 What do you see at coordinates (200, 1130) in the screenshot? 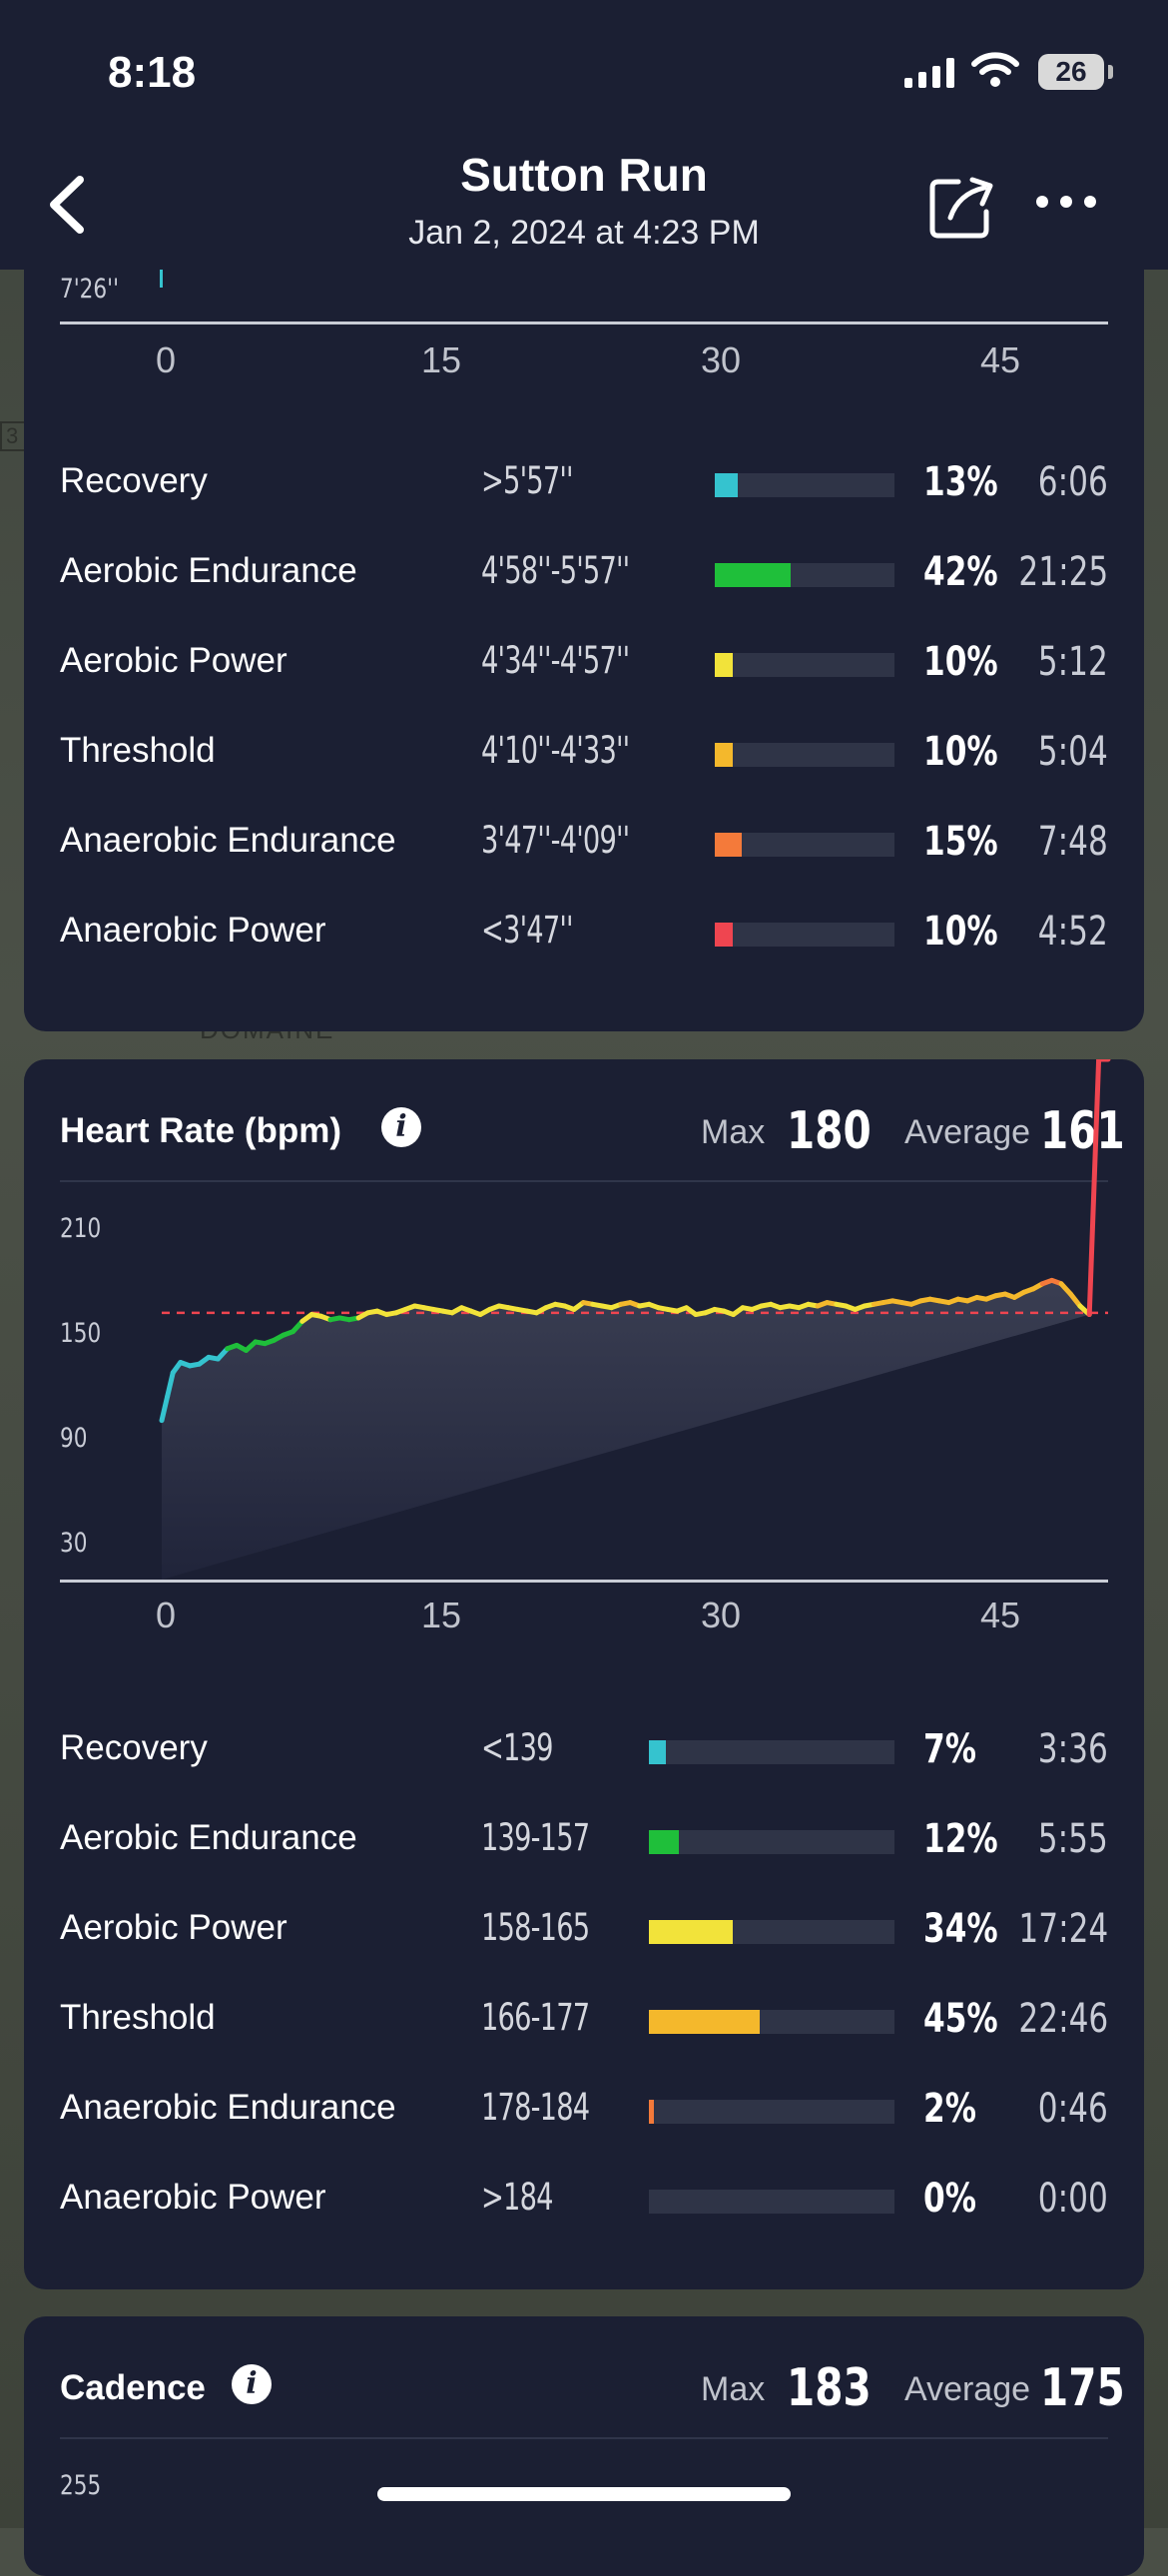
I see `heart-rate-title: Heart Rate (bpm)` at bounding box center [200, 1130].